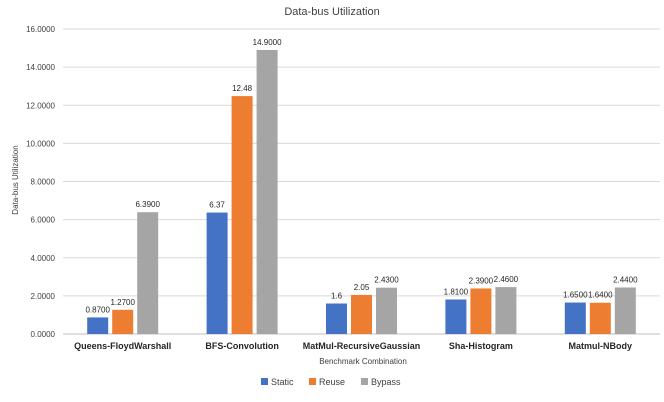 The image size is (664, 402). What do you see at coordinates (43, 258) in the screenshot?
I see `y-tick-label: 4.0000` at bounding box center [43, 258].